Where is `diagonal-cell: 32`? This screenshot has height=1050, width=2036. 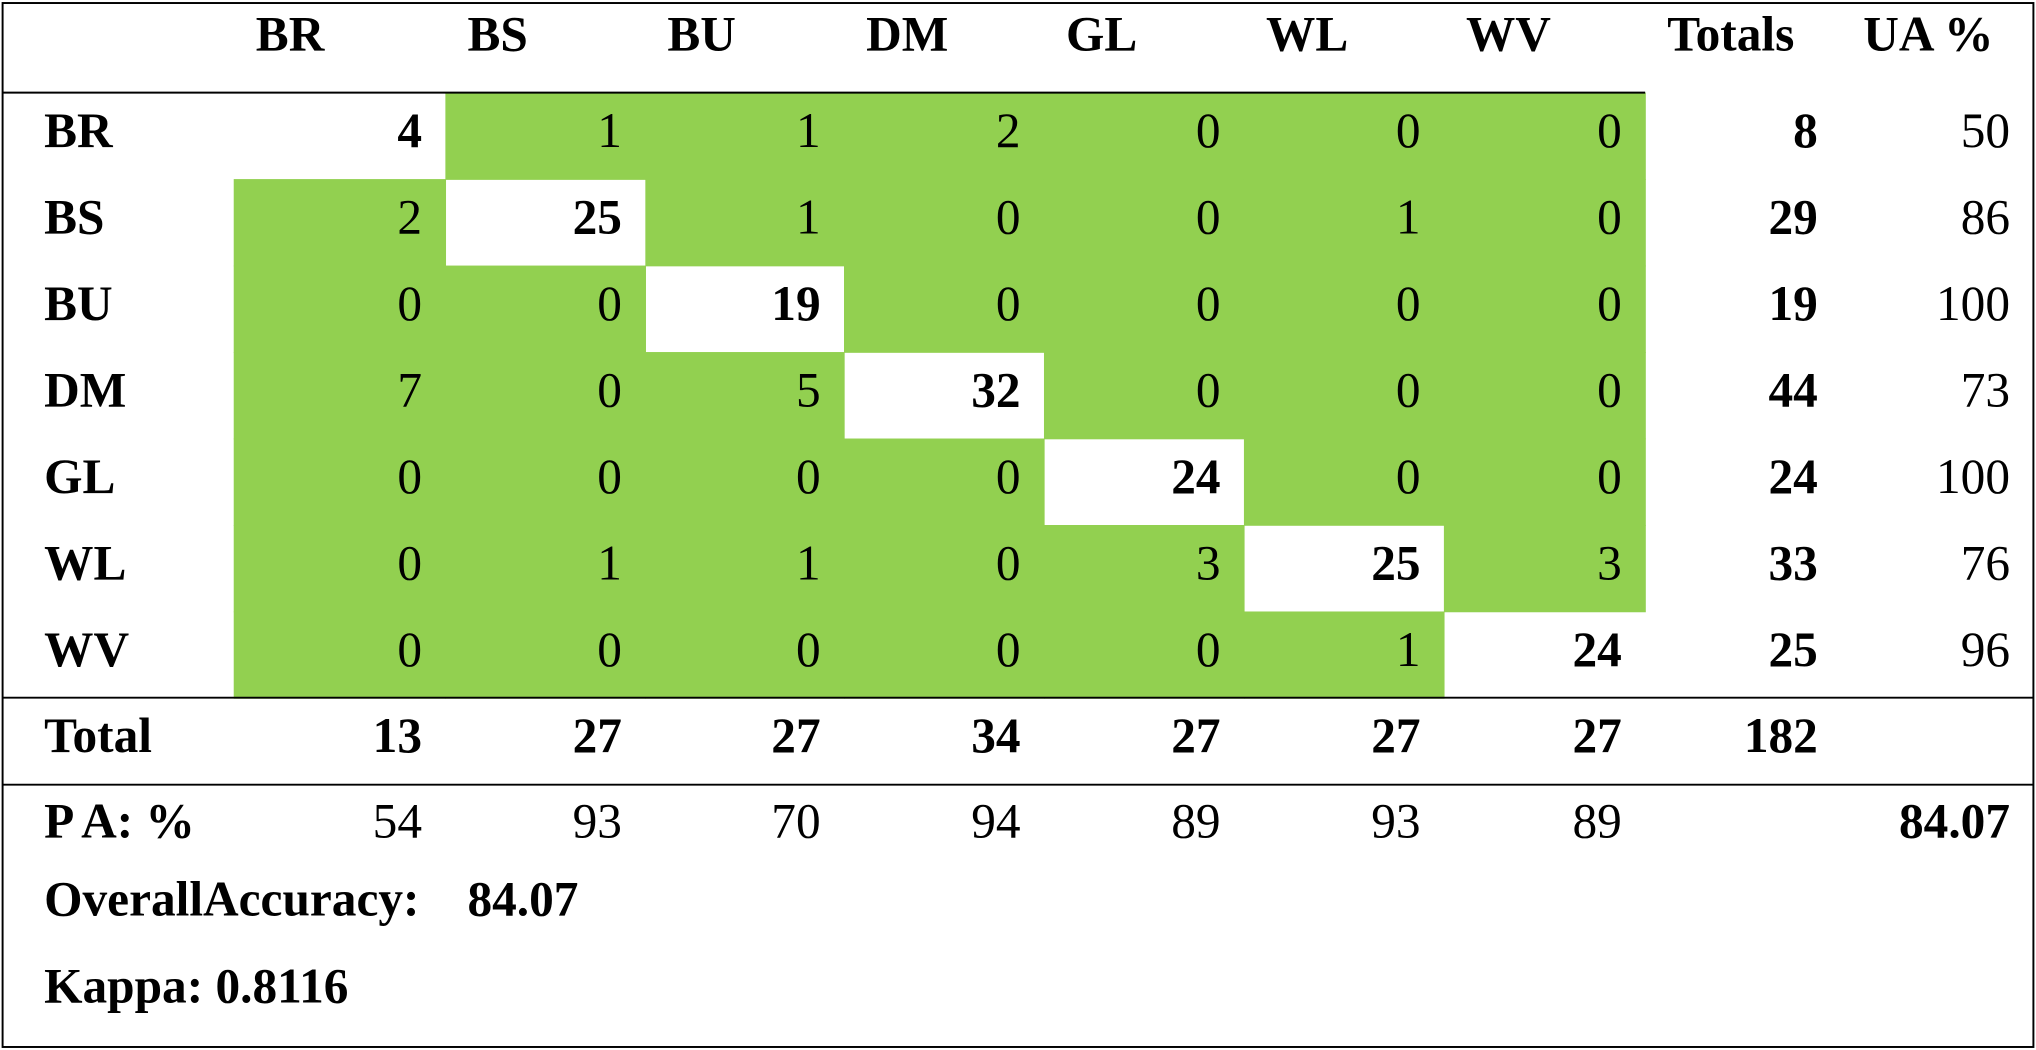 diagonal-cell: 32 is located at coordinates (995, 390).